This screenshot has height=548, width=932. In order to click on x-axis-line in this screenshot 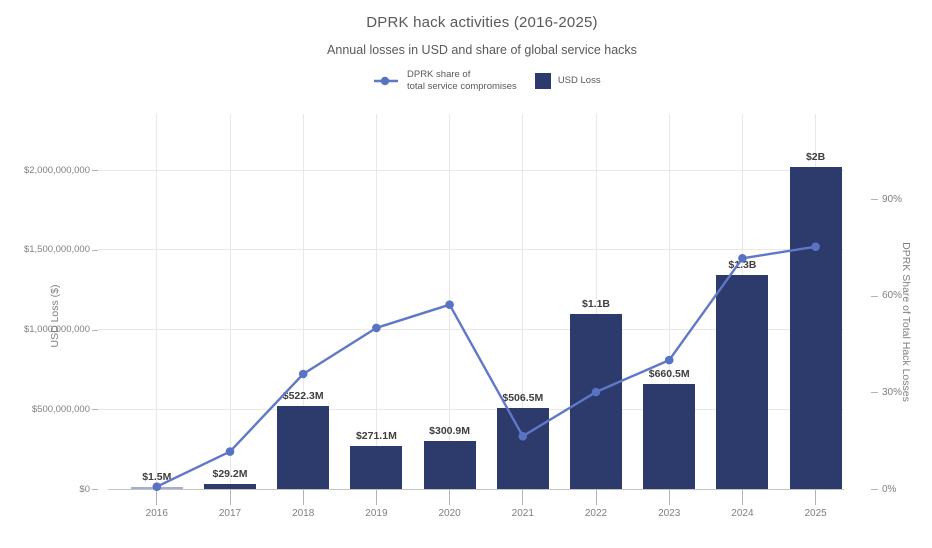, I will do `click(476, 489)`.